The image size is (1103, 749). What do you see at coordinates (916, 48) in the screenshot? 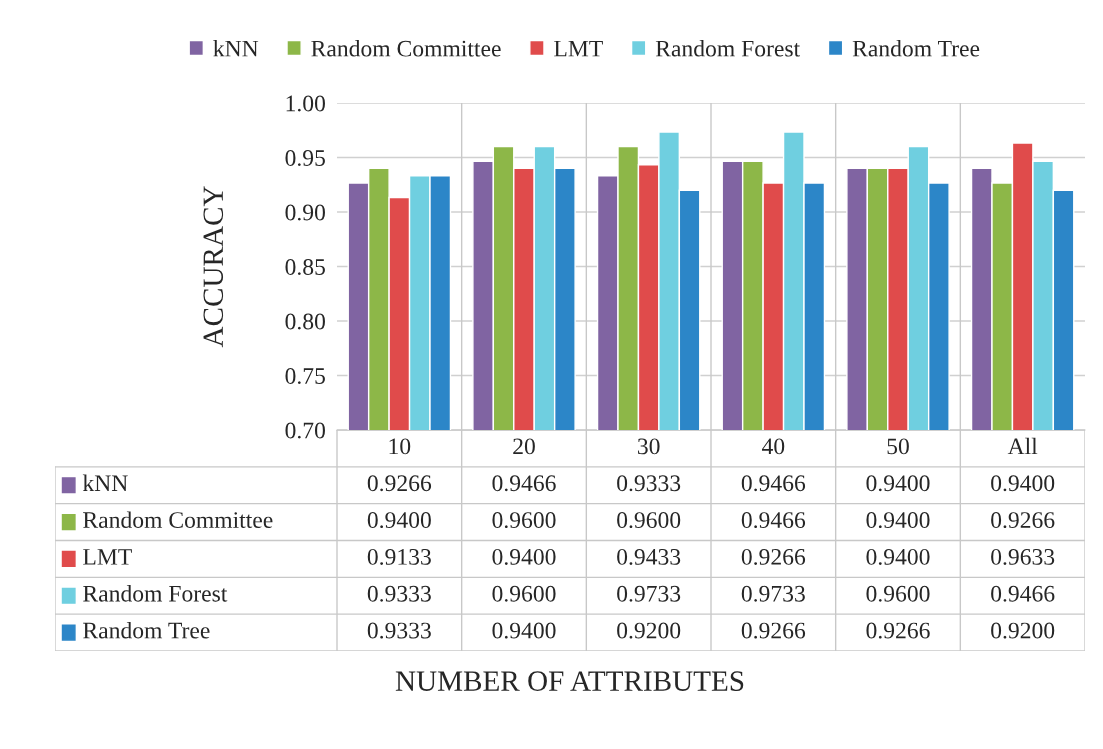
I see `legend-label: Random Tree` at bounding box center [916, 48].